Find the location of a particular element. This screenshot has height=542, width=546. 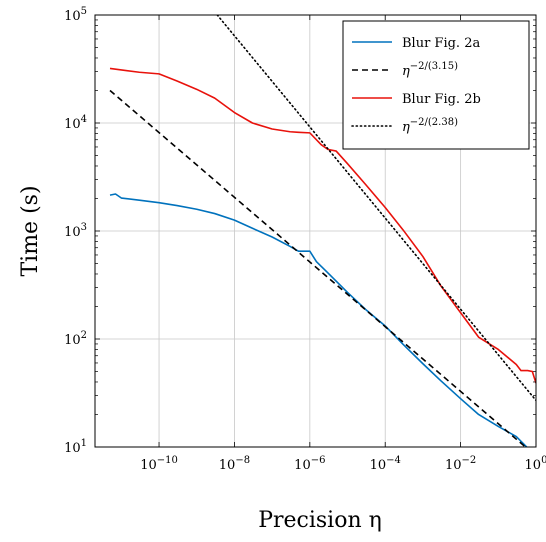

x-tick-label: 10⁻² is located at coordinates (460, 464).